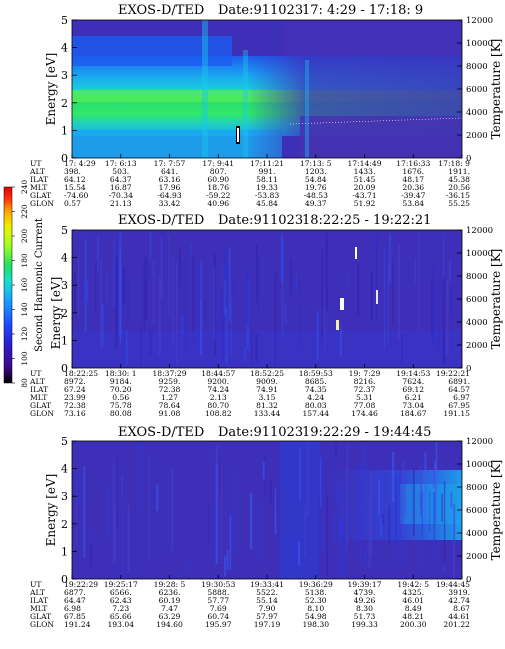  Describe the element at coordinates (456, 413) in the screenshot. I see `table-cell: 191.15` at that location.